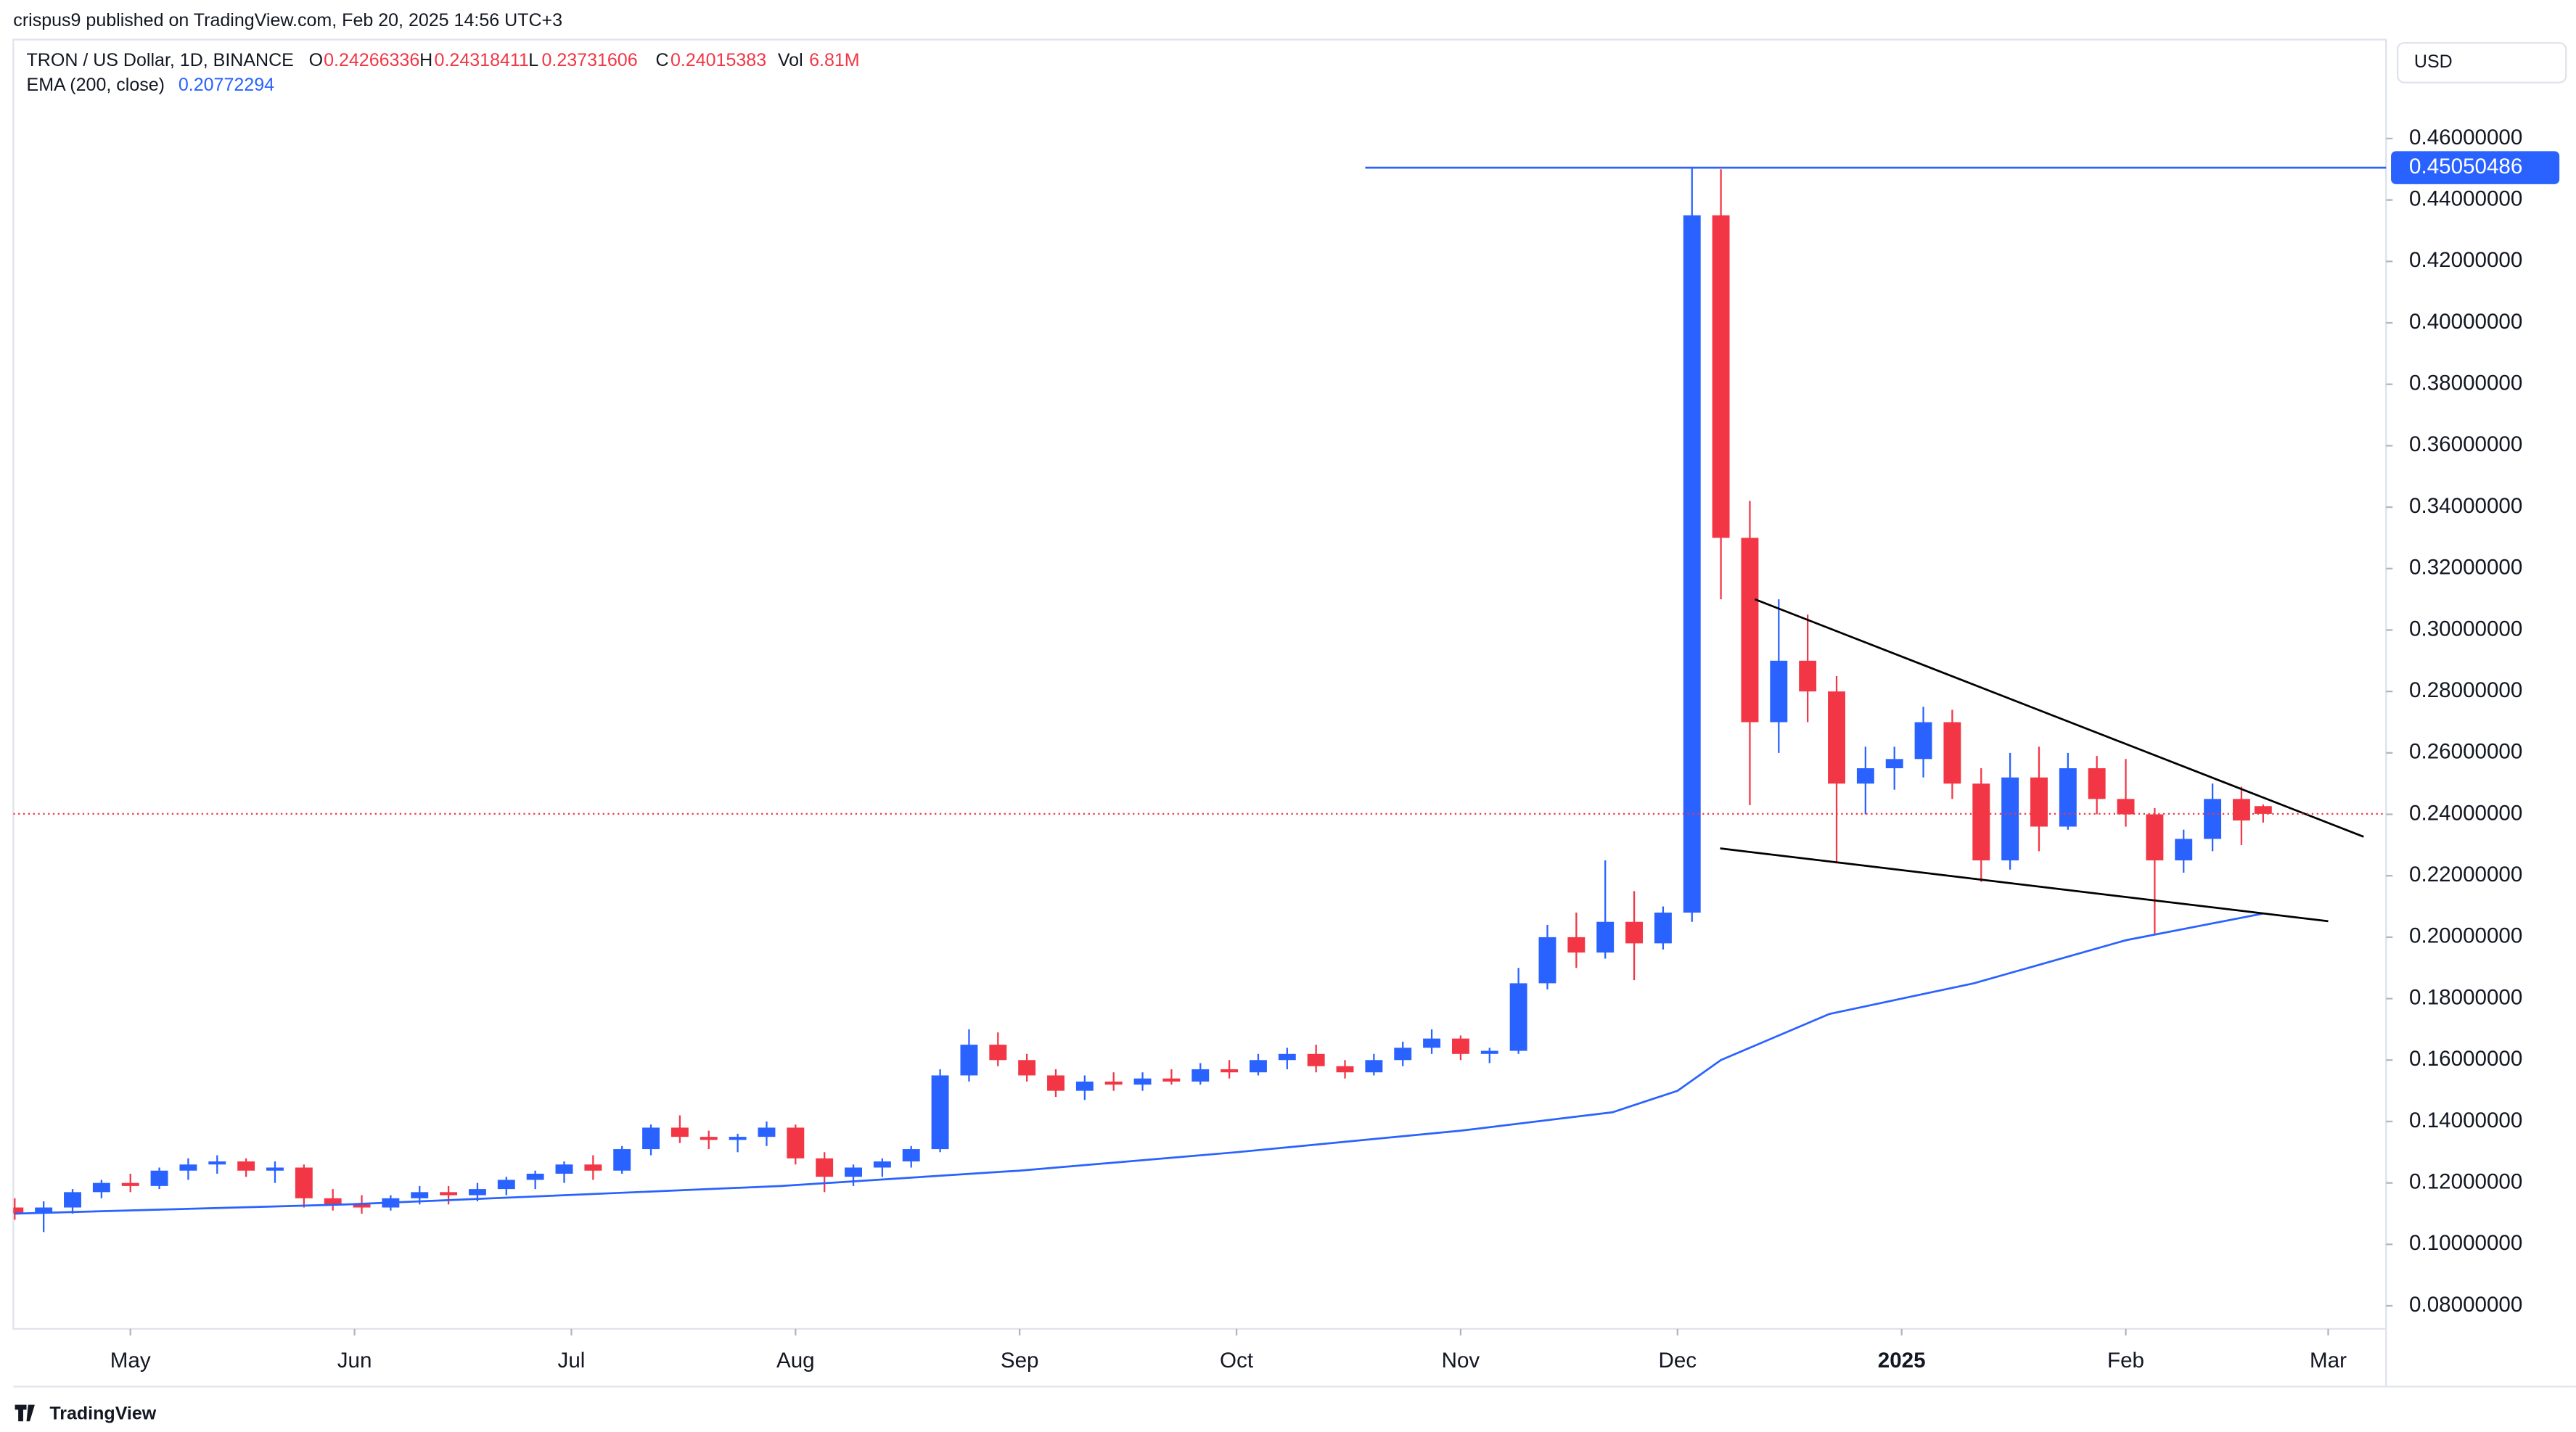 The image size is (2576, 1432). I want to click on x-tick-label: Feb, so click(2125, 1361).